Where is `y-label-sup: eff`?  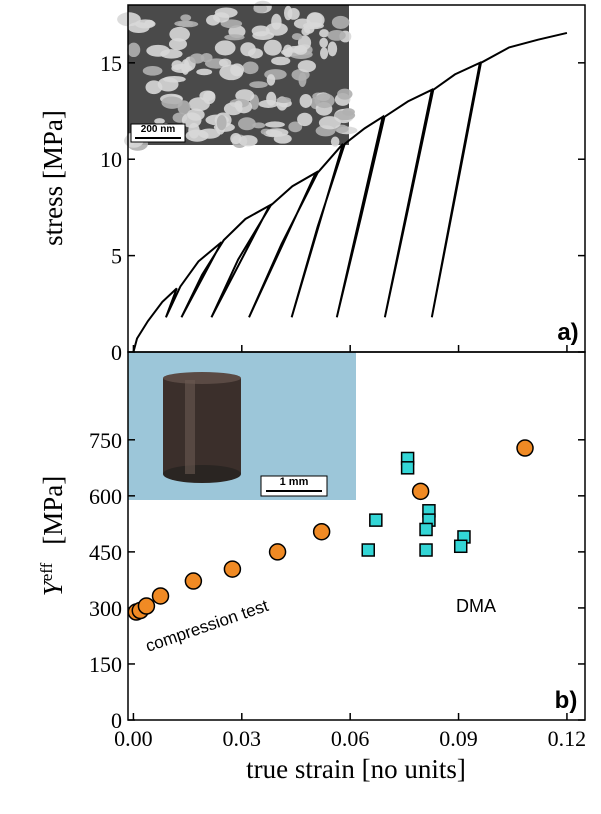
y-label-sup: eff is located at coordinates (46, 571).